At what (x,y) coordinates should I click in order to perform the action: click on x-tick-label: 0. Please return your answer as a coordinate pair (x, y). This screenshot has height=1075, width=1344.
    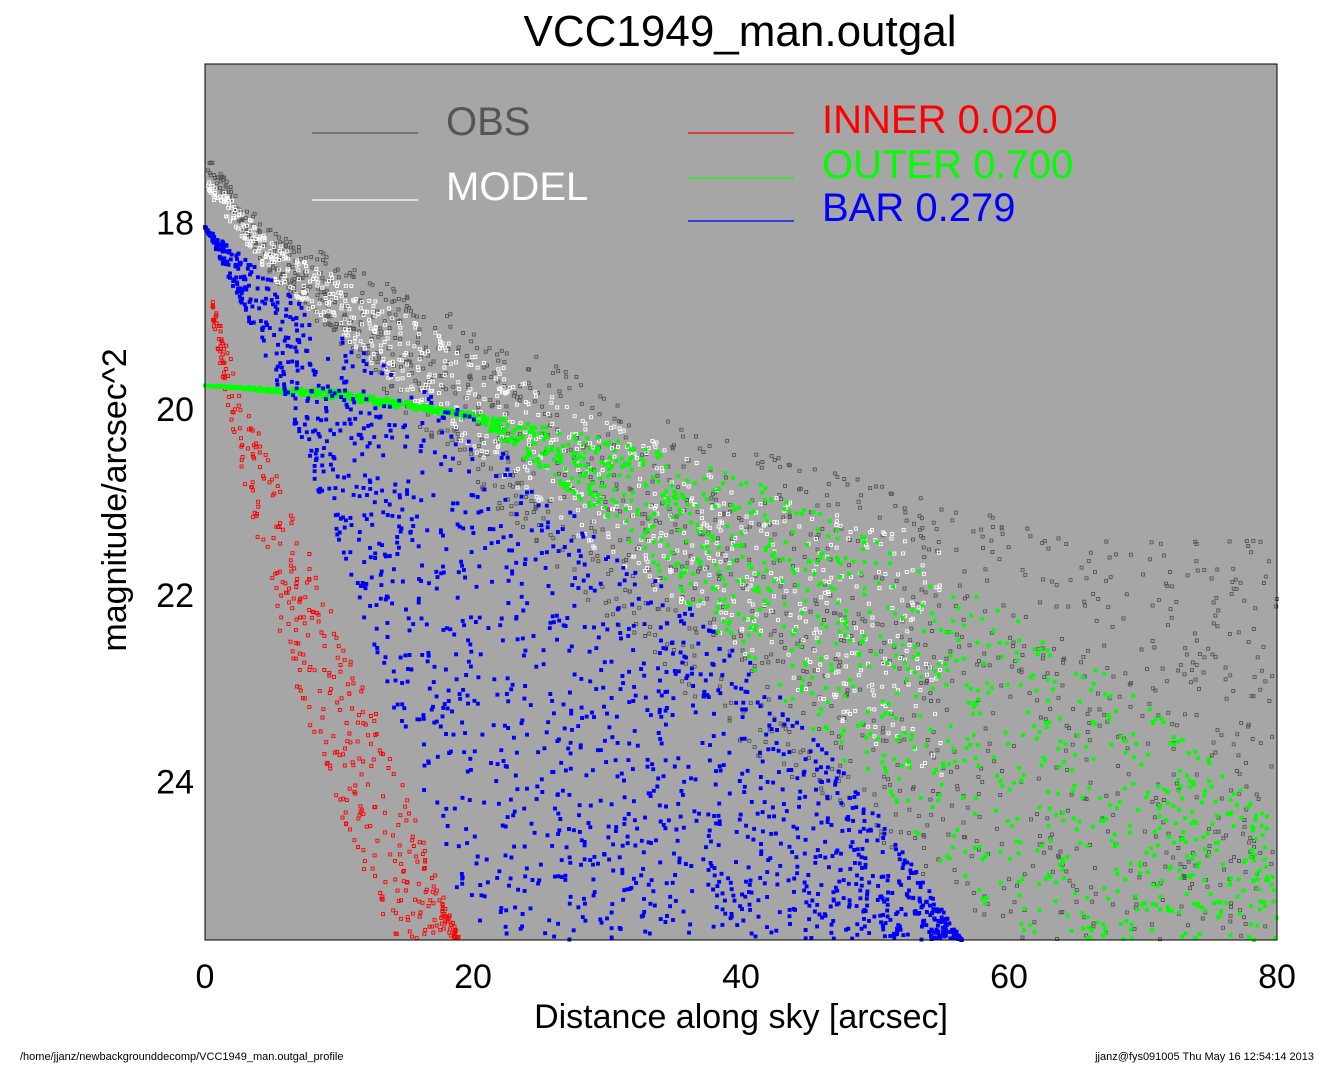
    Looking at the image, I should click on (205, 977).